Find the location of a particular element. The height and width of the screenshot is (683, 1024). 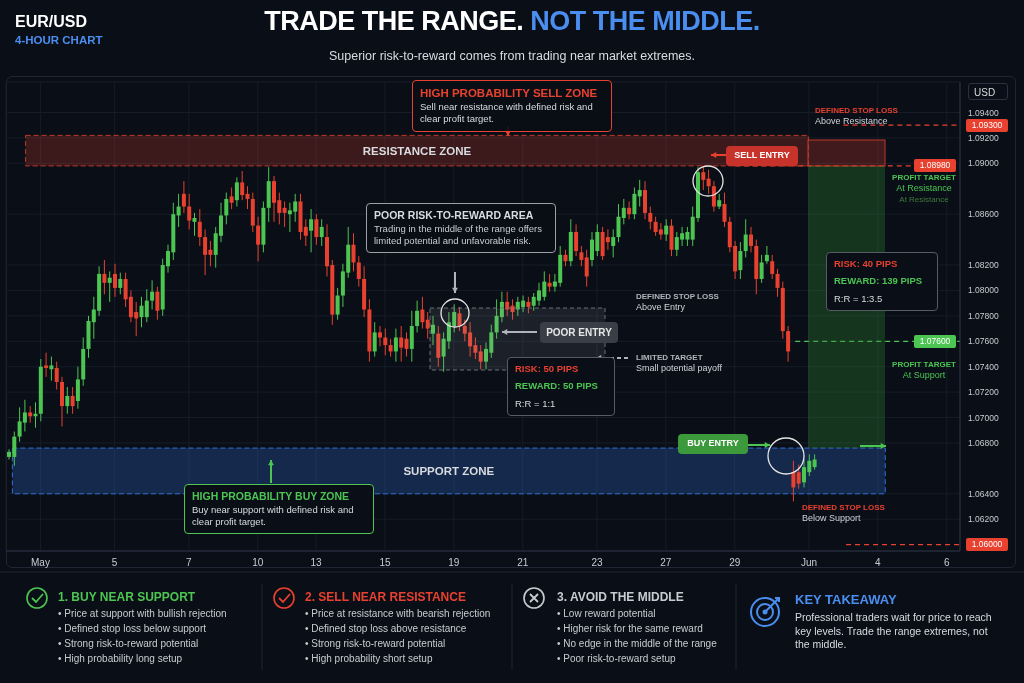

x-tick-label: 27 is located at coordinates (666, 563).